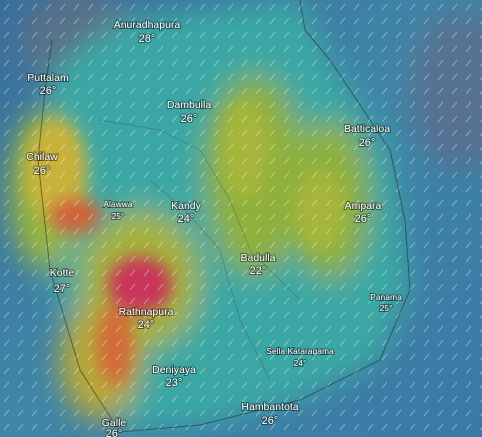 The width and height of the screenshot is (482, 437). I want to click on city-name: Alawwa, so click(118, 204).